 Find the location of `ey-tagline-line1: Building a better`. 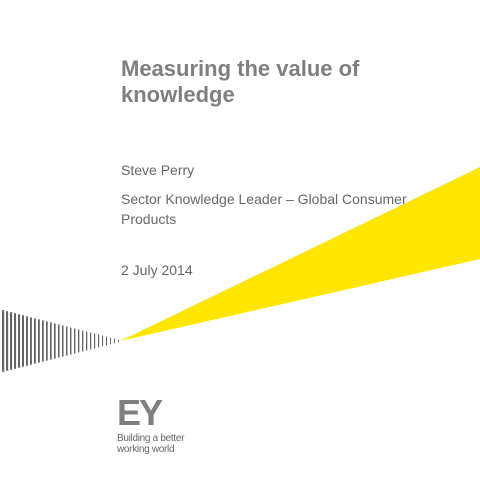

ey-tagline-line1: Building a better is located at coordinates (151, 438).